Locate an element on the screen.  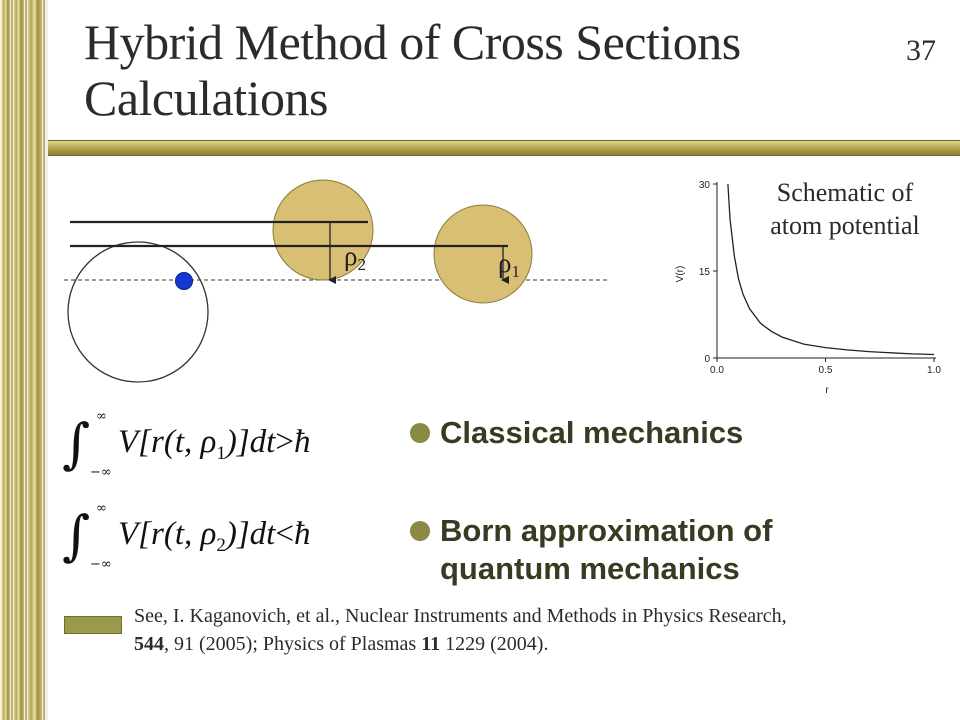
reference-text-2: 1229 (2004). is located at coordinates (494, 644).